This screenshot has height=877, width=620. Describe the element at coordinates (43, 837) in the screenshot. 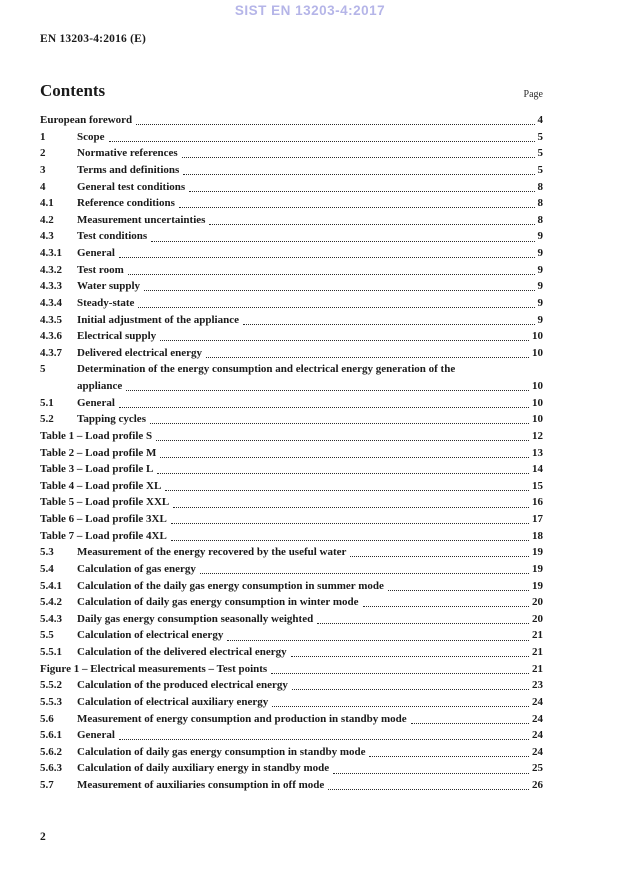

I see `footer-page-number: 2` at that location.